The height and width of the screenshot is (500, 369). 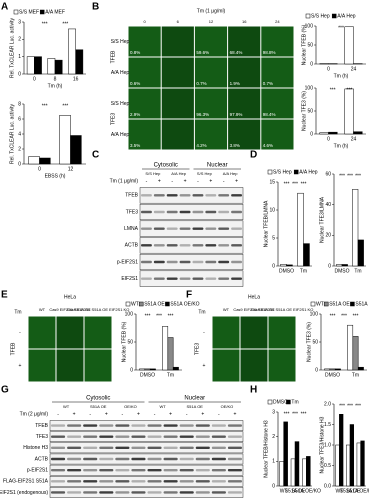 What do you see at coordinates (129, 279) in the screenshot?
I see `band-label: EIF2S1` at bounding box center [129, 279].